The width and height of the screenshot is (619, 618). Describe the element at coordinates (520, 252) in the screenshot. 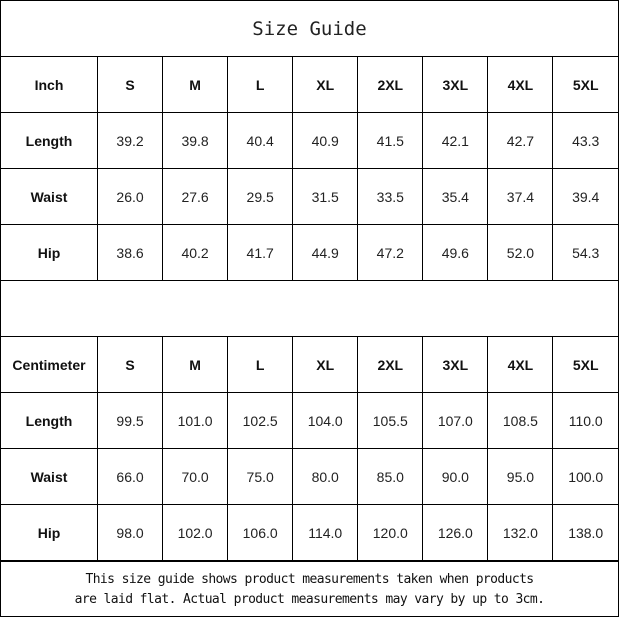

I see `measurement-cell: 52.0` at that location.